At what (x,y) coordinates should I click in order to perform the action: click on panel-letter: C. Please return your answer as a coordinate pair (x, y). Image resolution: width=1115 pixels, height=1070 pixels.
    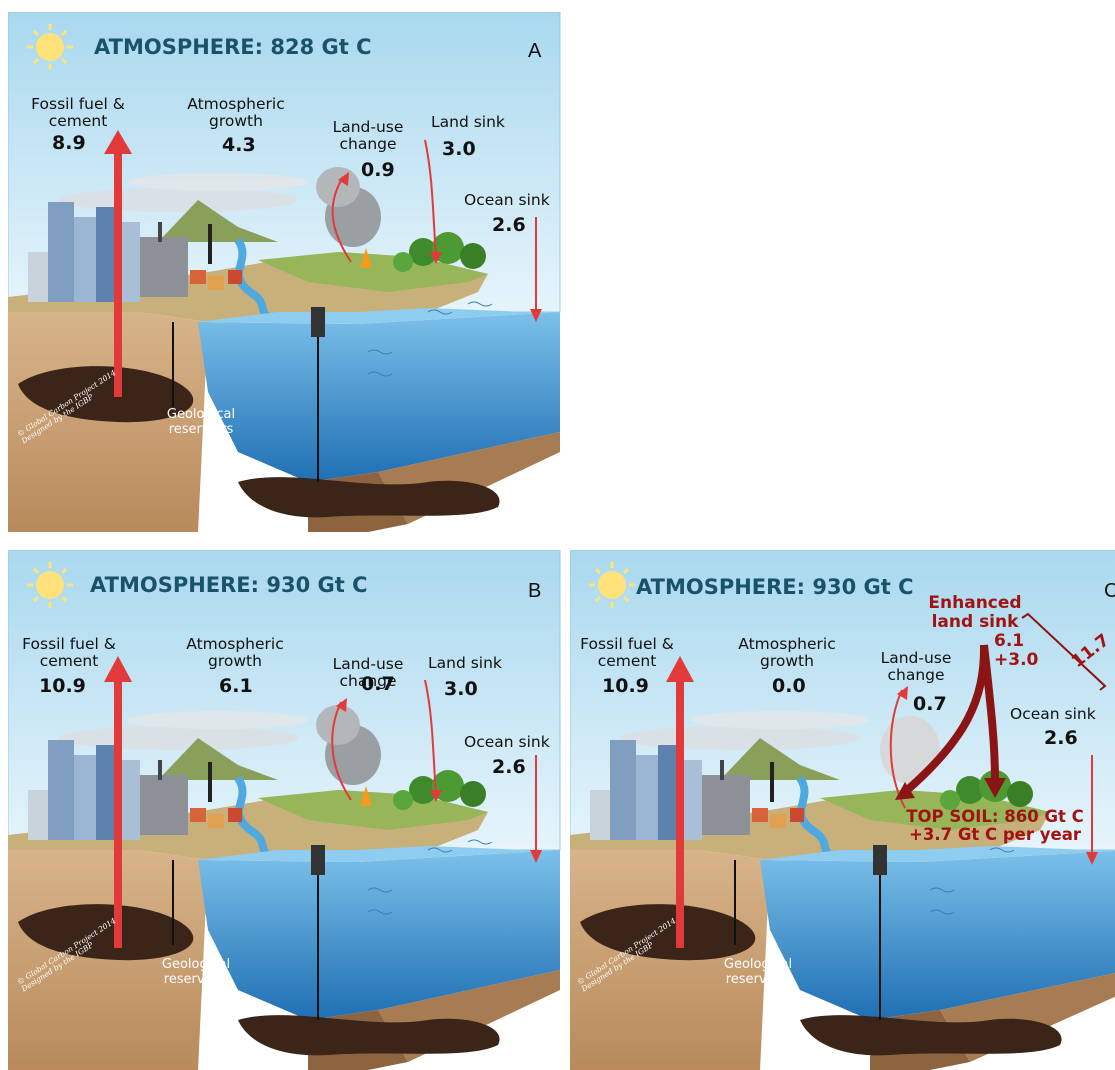
    Looking at the image, I should click on (1109, 591).